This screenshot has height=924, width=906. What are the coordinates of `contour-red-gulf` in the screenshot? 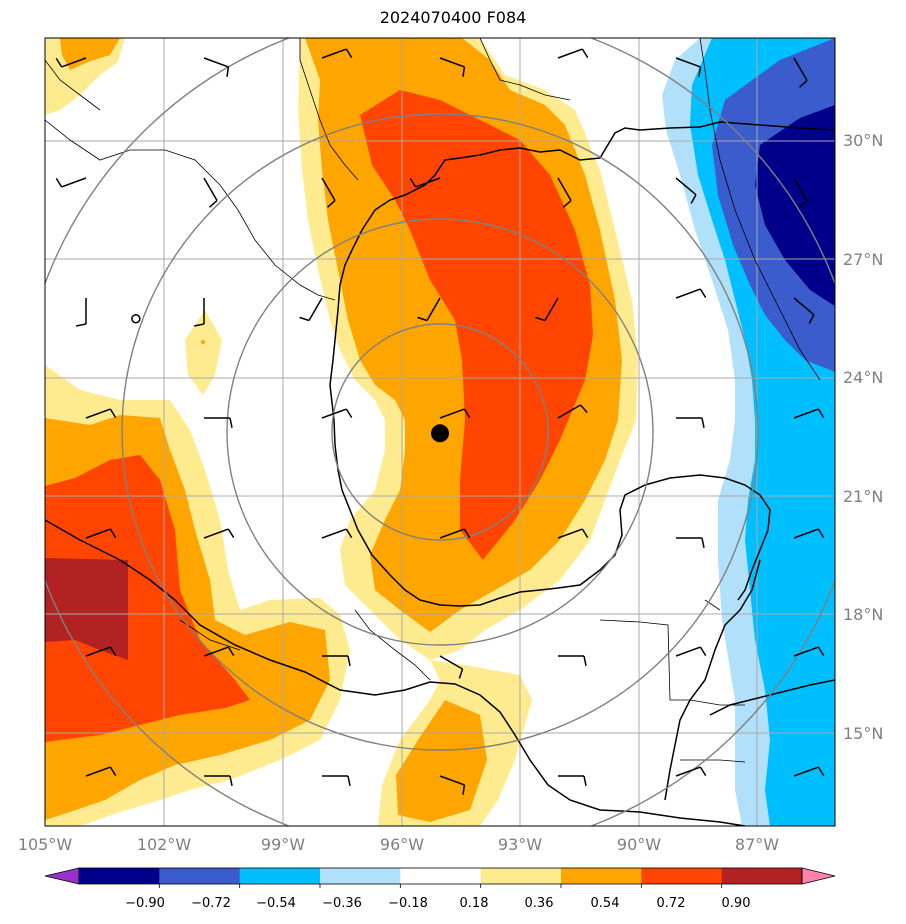 It's located at (476, 325).